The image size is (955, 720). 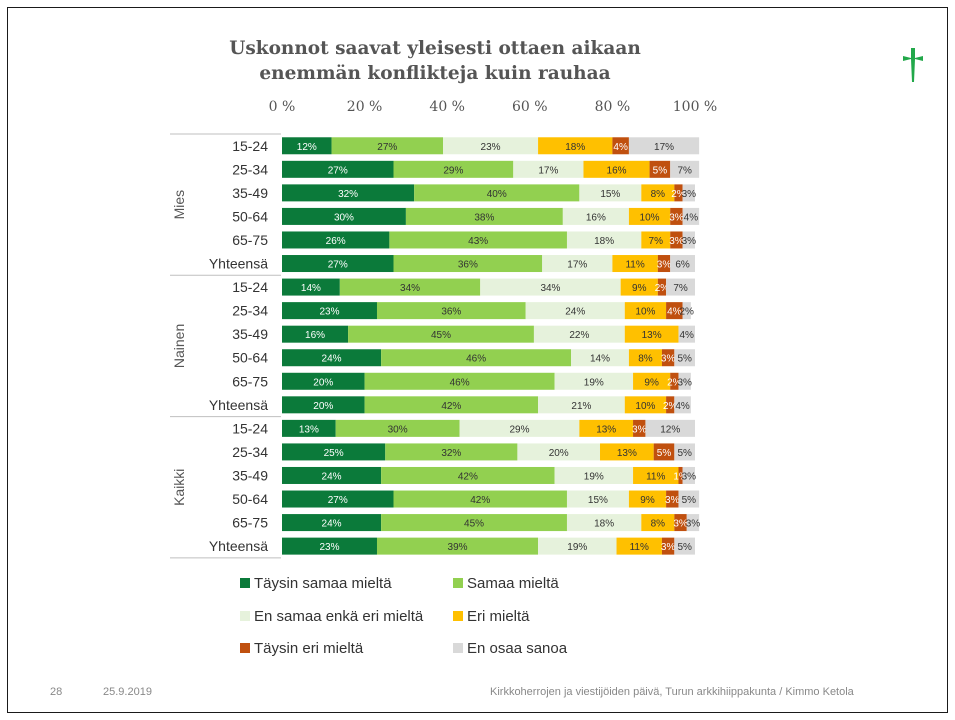 I want to click on data-label: 22%, so click(x=579, y=335).